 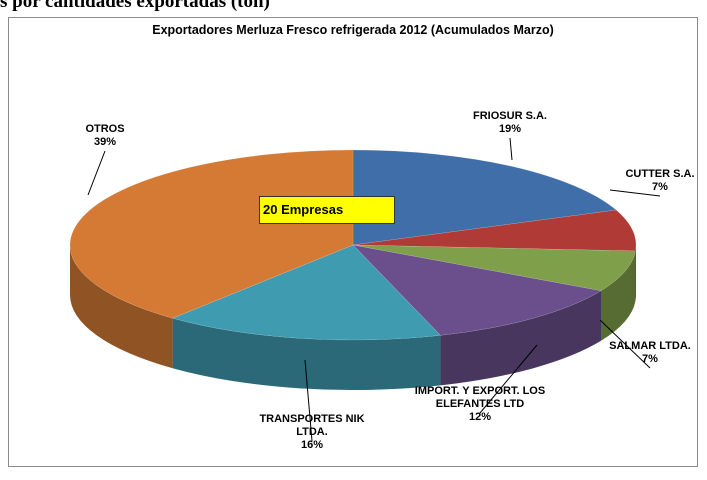 I want to click on slice-label: CUTTER S.A. 7%, so click(x=653, y=181).